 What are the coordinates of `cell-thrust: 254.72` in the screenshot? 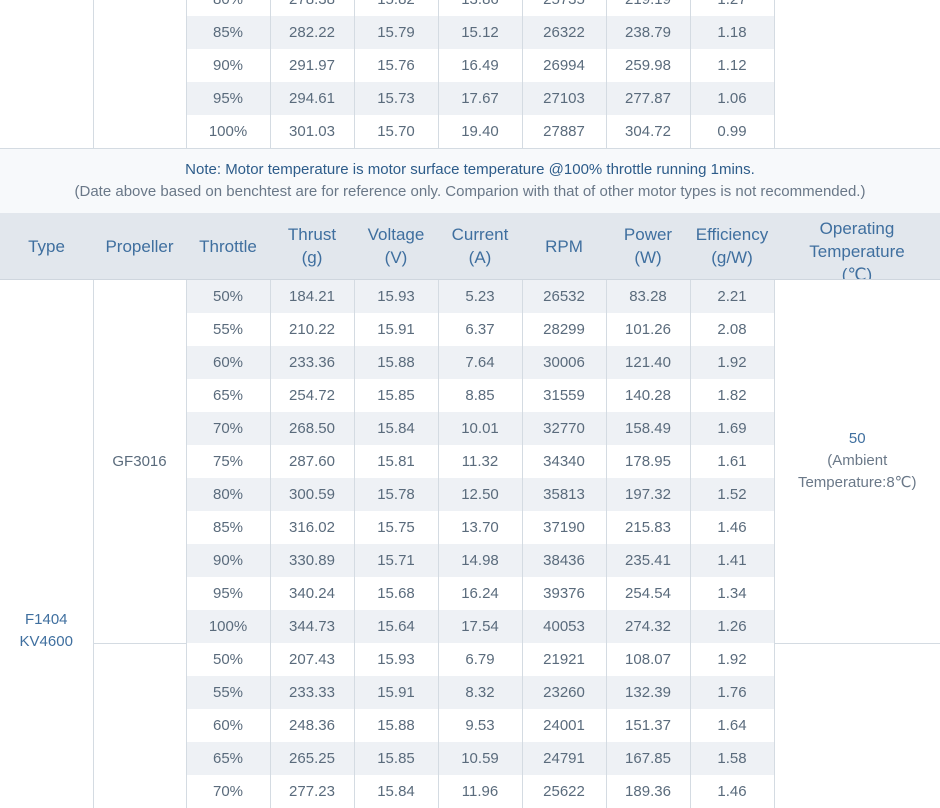 It's located at (312, 395).